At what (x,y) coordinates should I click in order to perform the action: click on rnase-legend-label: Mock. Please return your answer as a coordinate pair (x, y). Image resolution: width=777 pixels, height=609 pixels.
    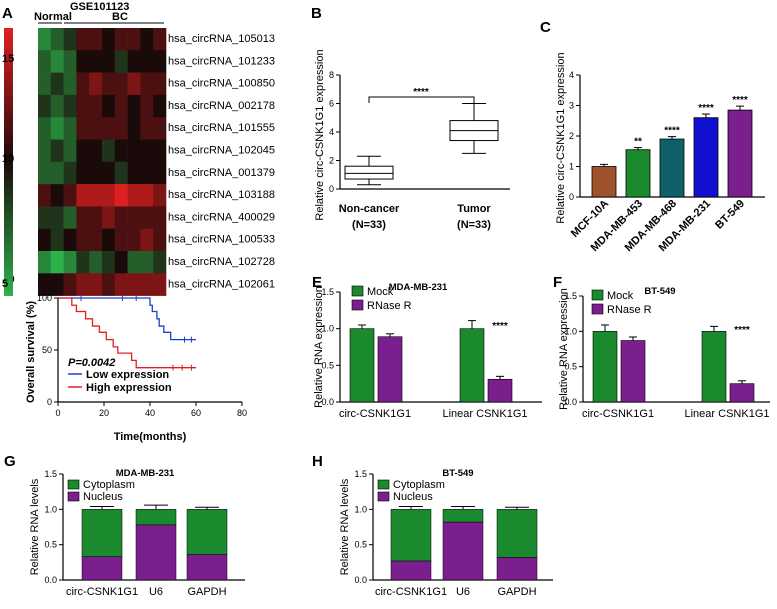
    Looking at the image, I should click on (620, 296).